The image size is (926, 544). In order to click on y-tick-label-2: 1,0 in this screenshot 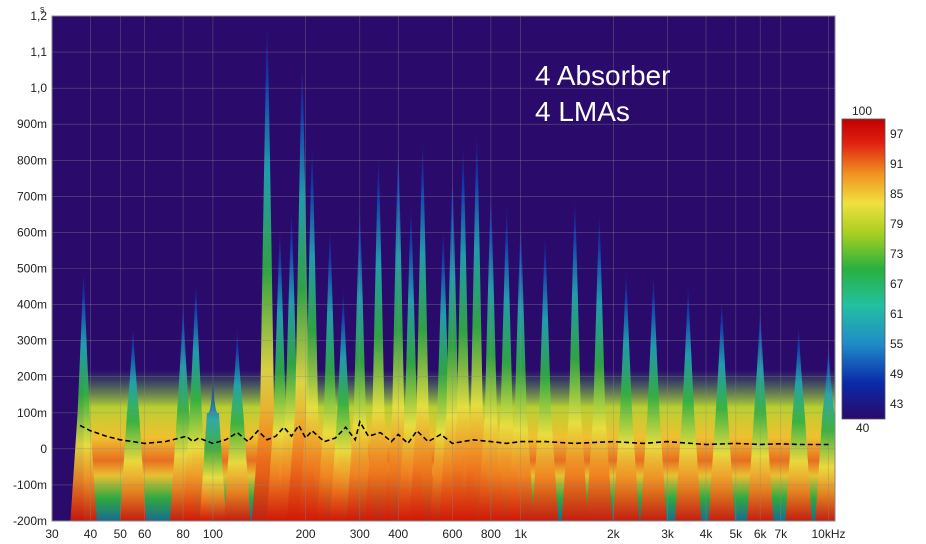, I will do `click(38, 88)`.